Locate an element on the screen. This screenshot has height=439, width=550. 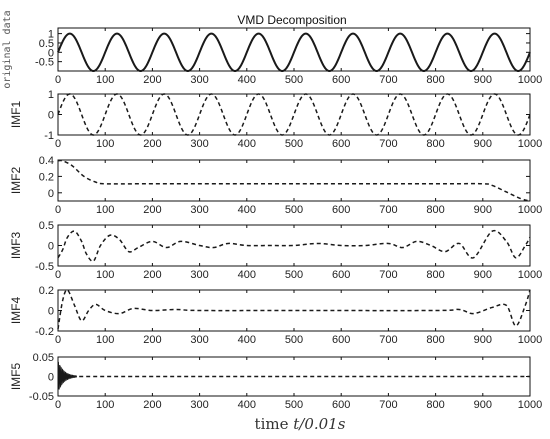
y-tick-label: -0.05 is located at coordinates (41, 397).